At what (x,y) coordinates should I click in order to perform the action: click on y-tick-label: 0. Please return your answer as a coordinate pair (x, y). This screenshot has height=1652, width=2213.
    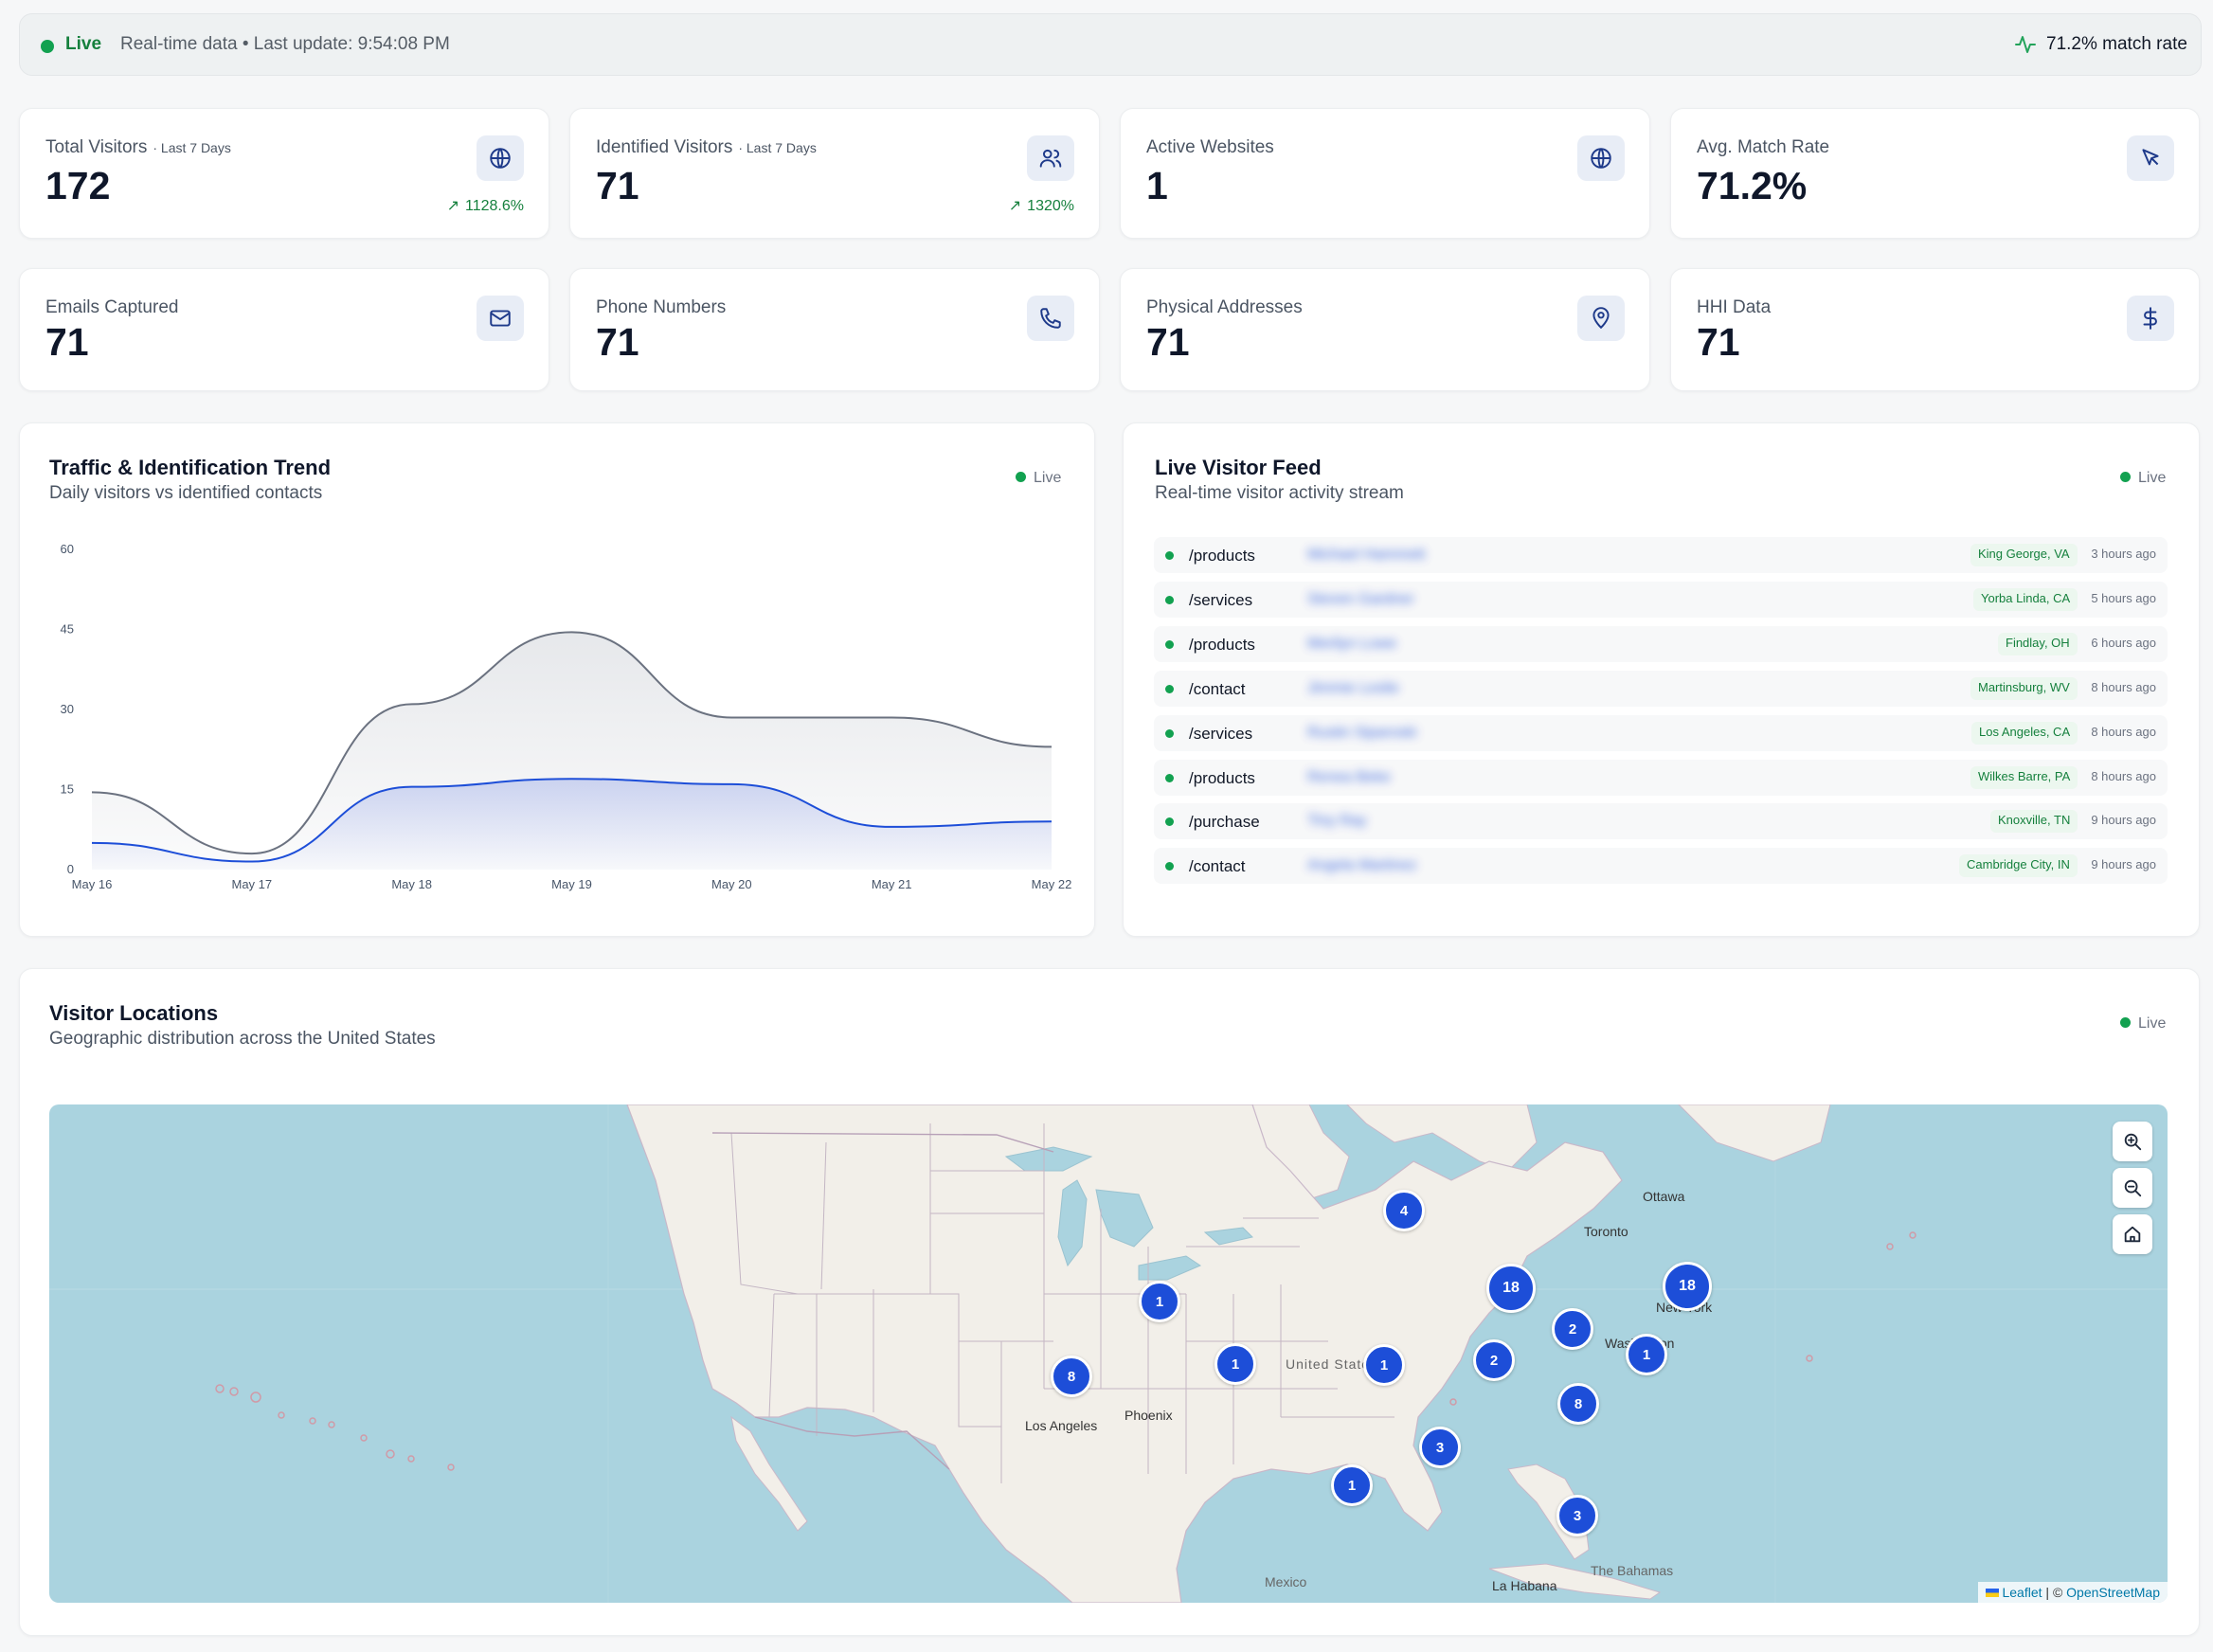
    Looking at the image, I should click on (70, 869).